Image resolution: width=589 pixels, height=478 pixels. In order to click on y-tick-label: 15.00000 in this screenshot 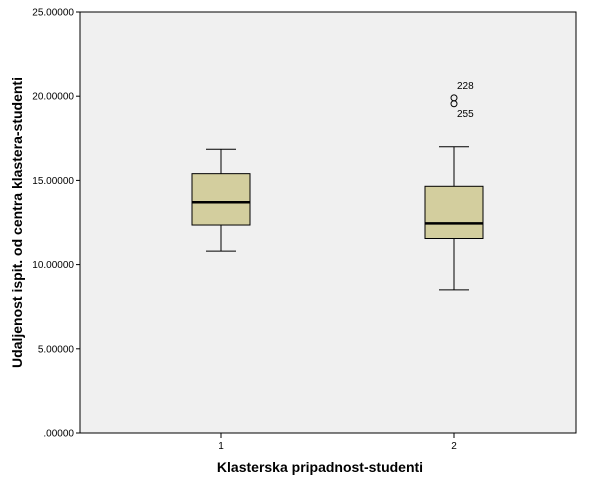, I will do `click(53, 181)`.